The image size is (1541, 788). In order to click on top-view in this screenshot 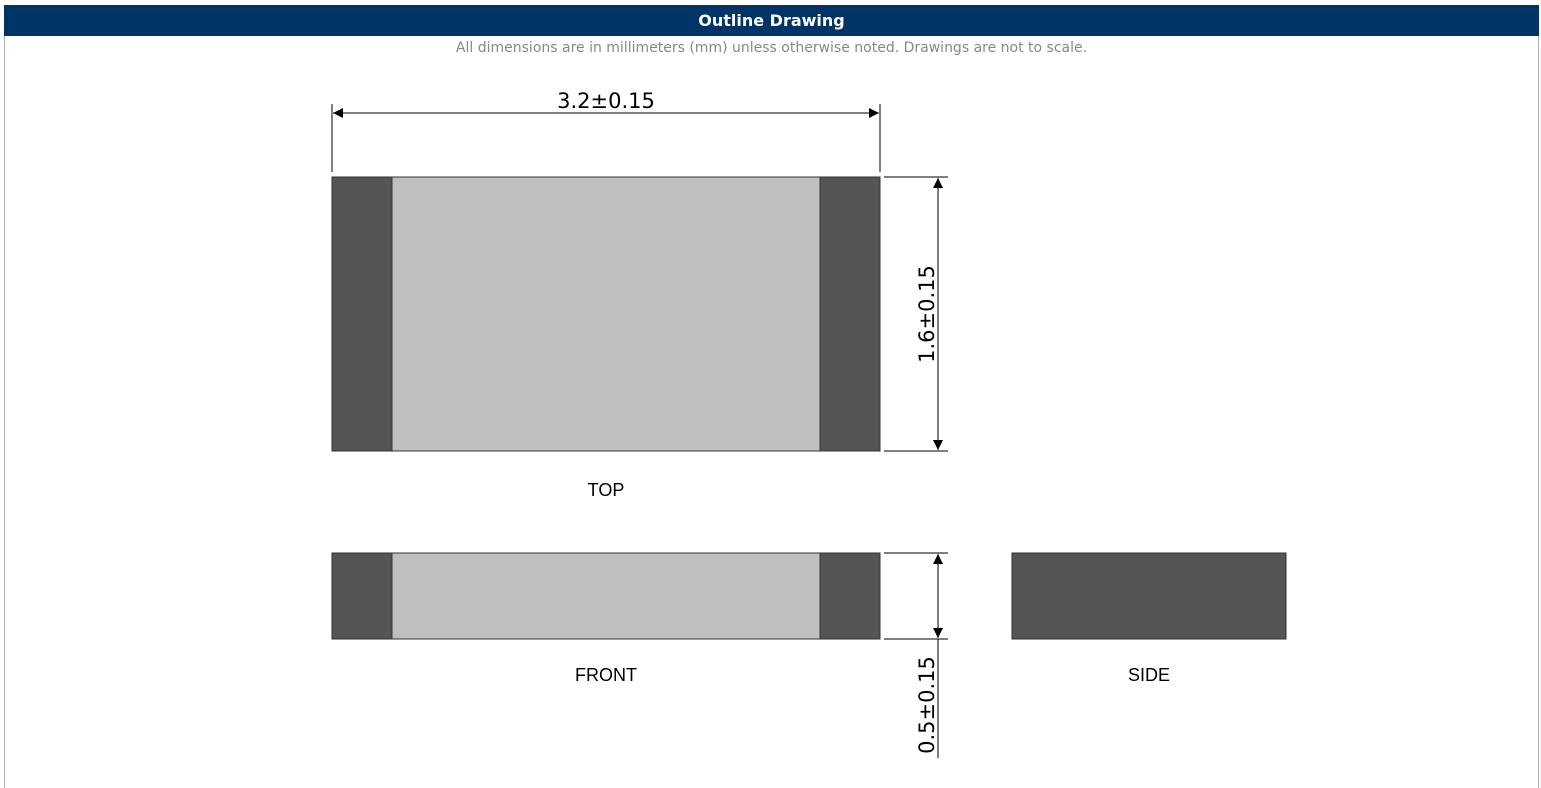, I will do `click(606, 314)`.